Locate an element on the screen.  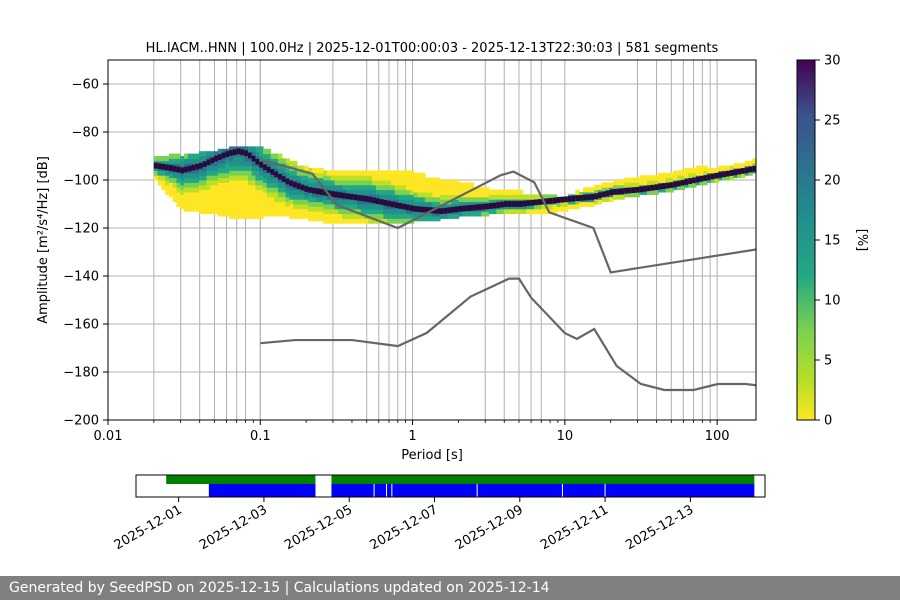
x-tick-label: 1 is located at coordinates (412, 436).